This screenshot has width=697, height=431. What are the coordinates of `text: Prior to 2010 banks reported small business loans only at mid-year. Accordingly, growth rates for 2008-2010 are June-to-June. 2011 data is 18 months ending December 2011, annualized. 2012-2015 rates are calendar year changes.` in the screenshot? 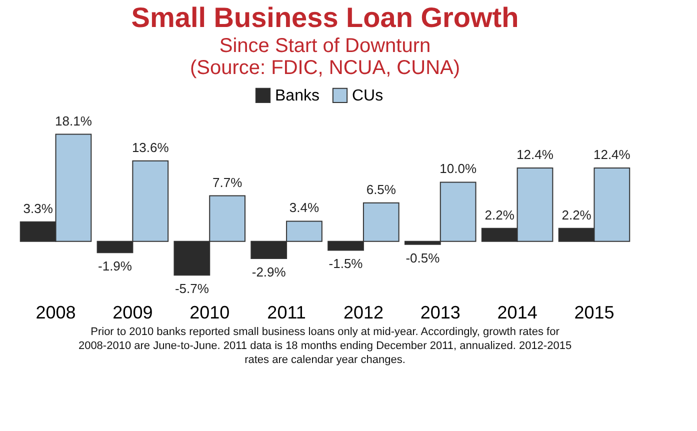 It's located at (325, 346).